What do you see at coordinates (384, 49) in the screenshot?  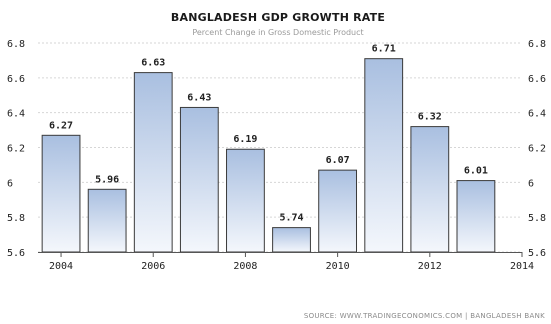 I see `data-label: 6.71` at bounding box center [384, 49].